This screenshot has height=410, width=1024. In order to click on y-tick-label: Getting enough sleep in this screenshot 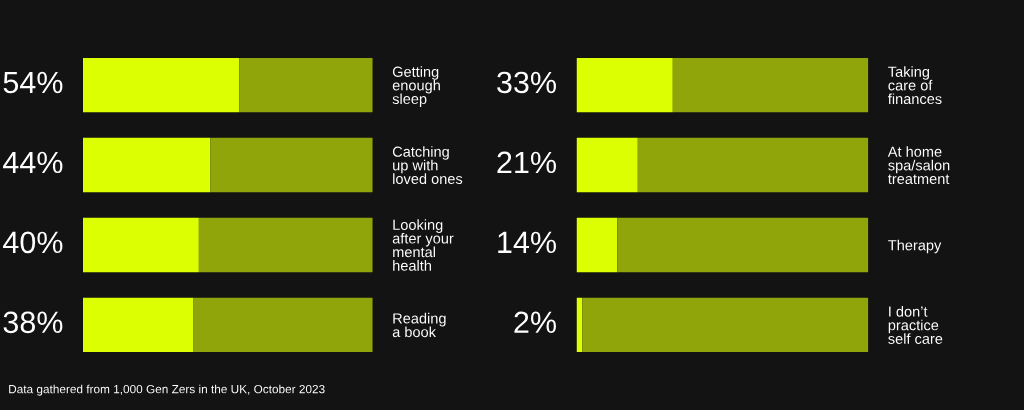, I will do `click(416, 86)`.